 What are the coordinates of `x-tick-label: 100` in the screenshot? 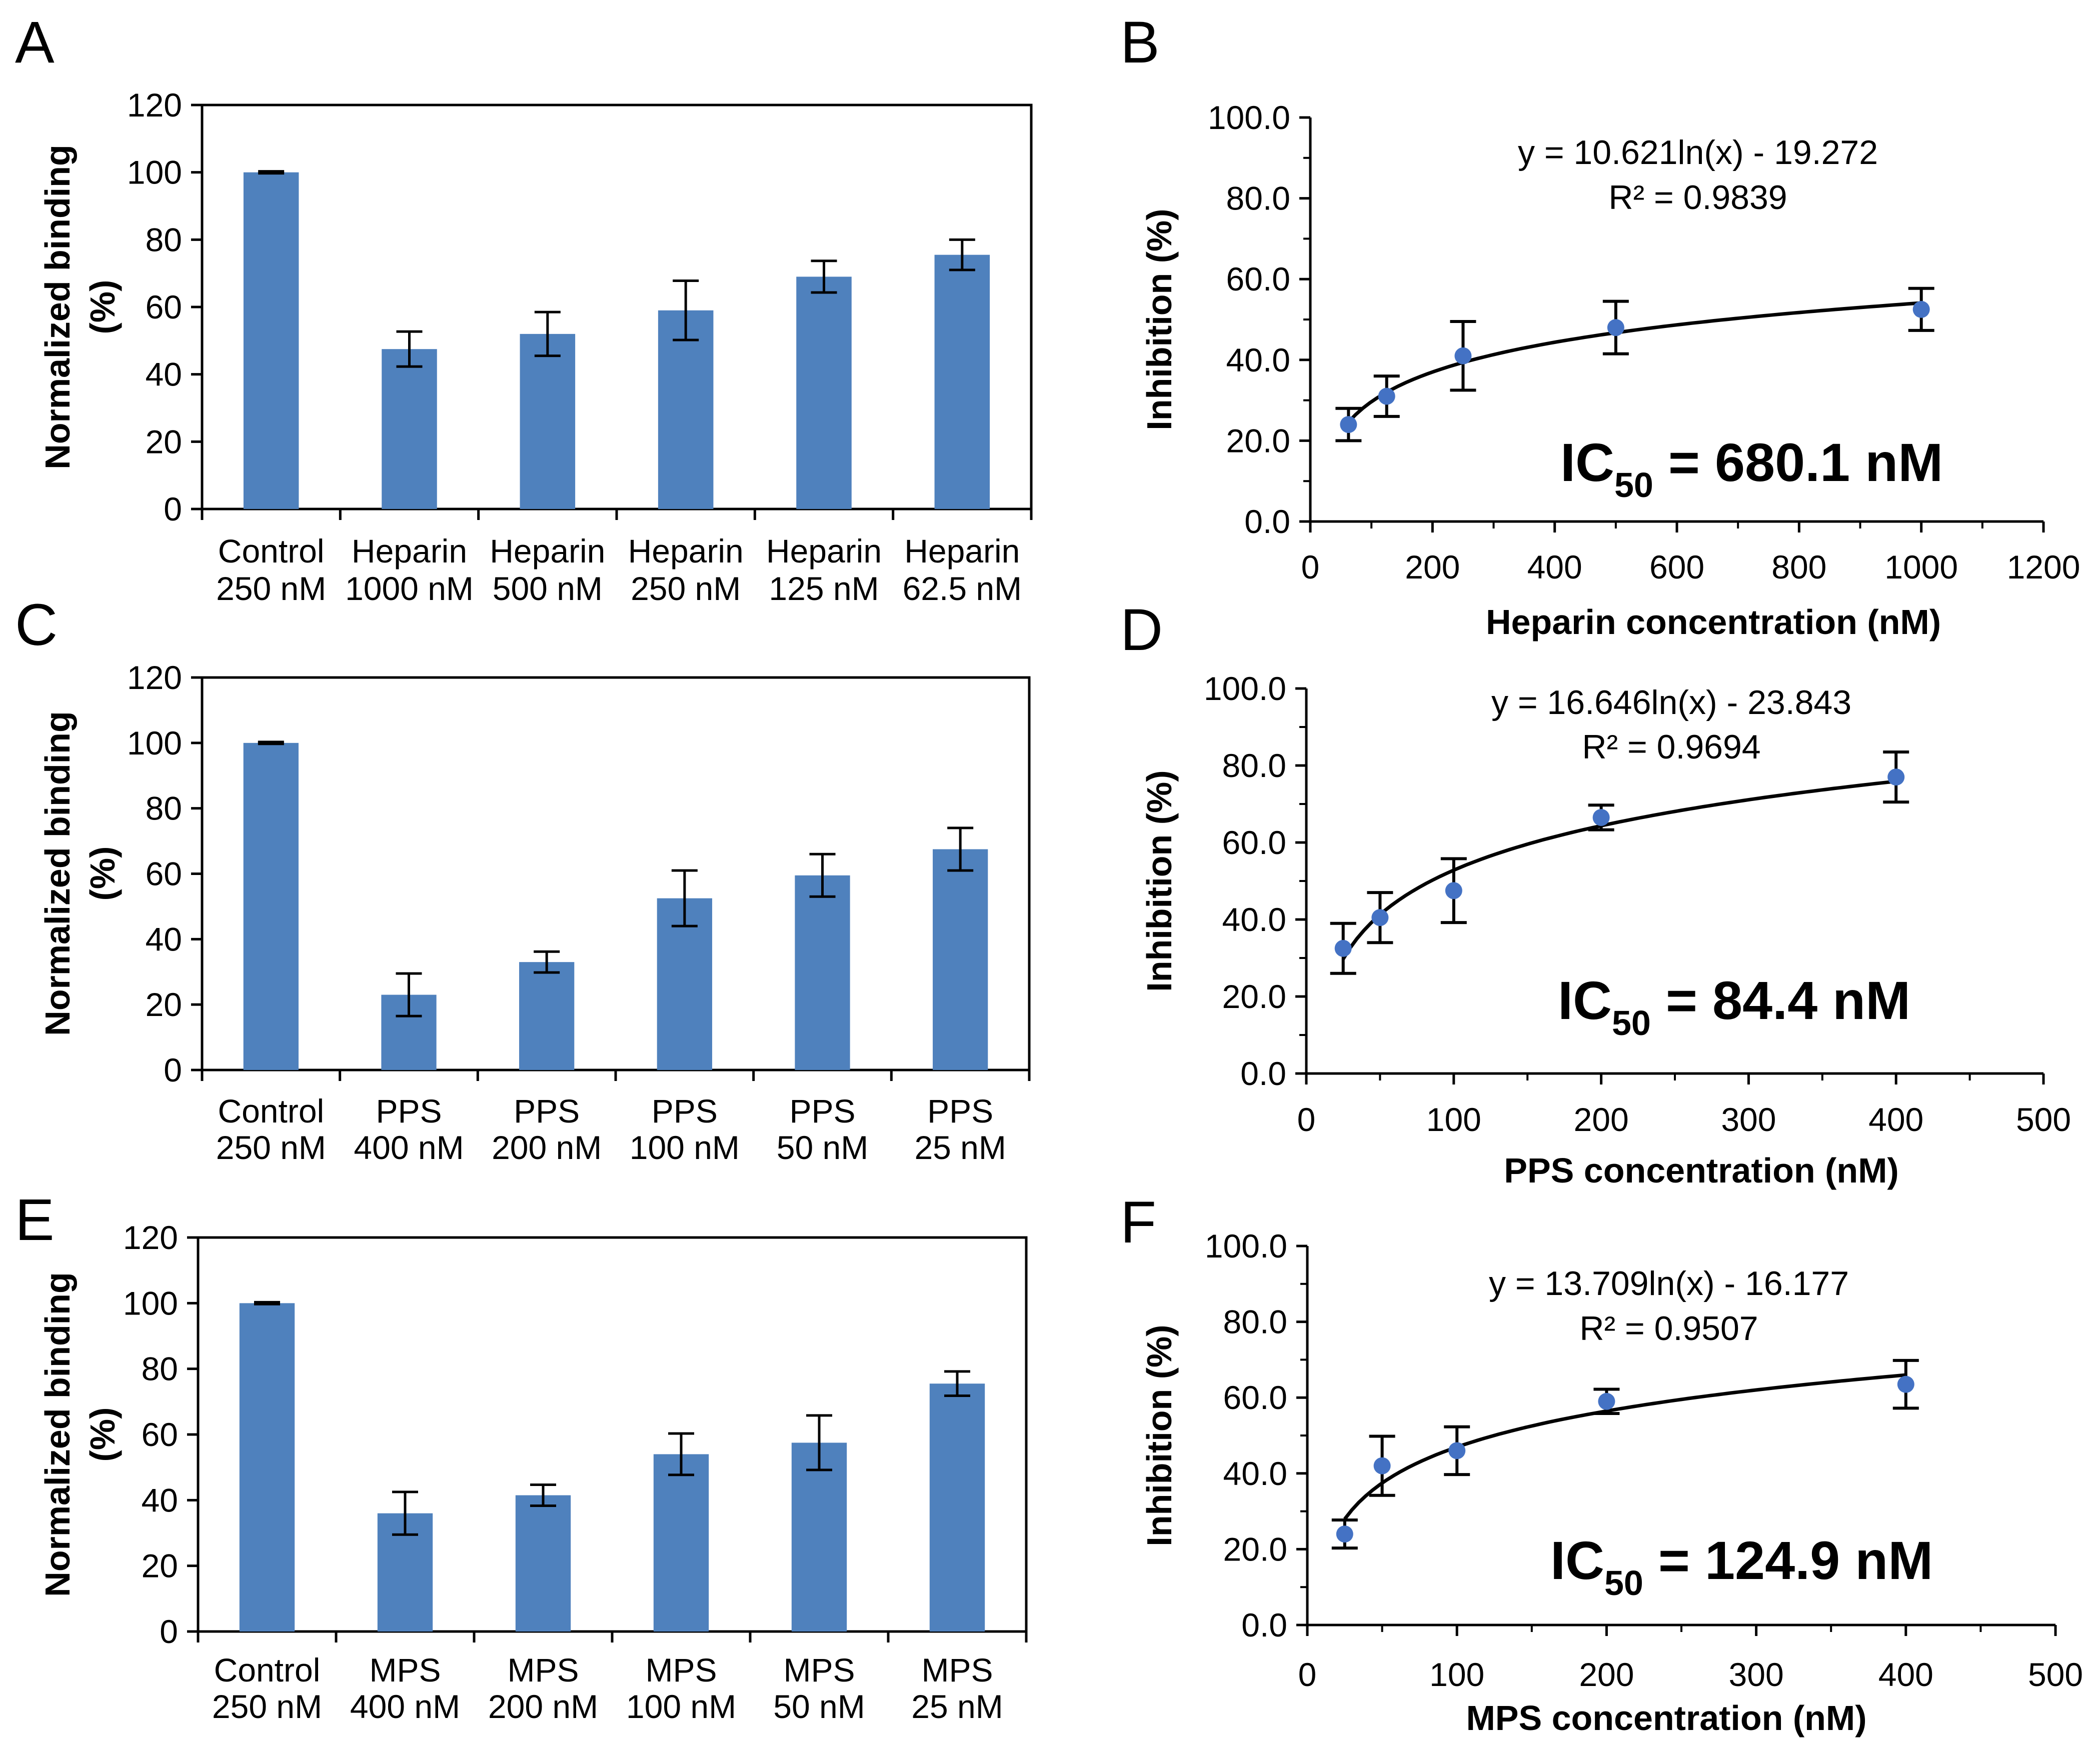 It's located at (1453, 1119).